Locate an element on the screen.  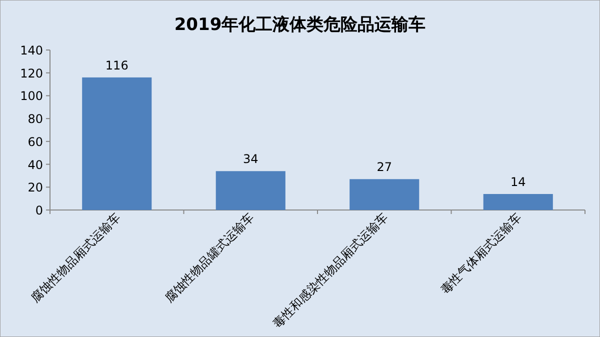
y-tick-label: 0 is located at coordinates (39, 211).